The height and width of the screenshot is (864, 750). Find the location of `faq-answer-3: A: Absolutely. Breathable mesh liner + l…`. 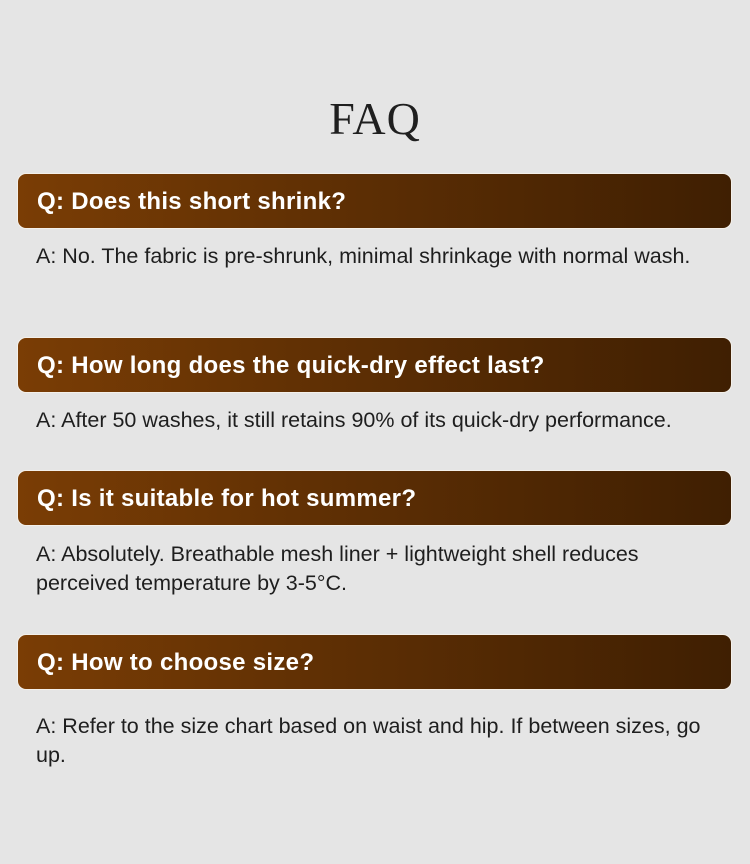

faq-answer-3: A: Absolutely. Breathable mesh liner + l… is located at coordinates (337, 568).